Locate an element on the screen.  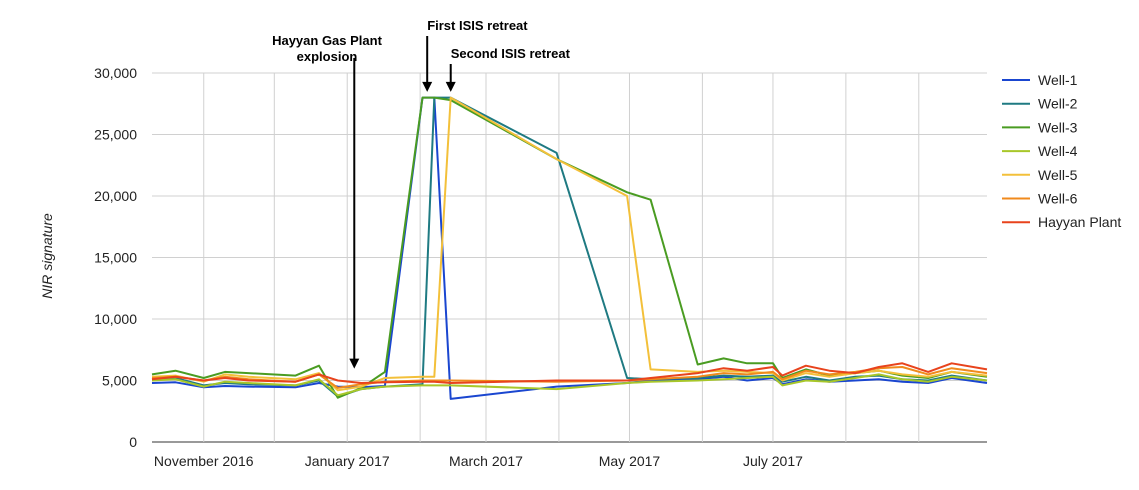
y-axis-ticks: 0 5,000 10,000 15,000 20,000 25,000 30,000 is located at coordinates (115, 257).